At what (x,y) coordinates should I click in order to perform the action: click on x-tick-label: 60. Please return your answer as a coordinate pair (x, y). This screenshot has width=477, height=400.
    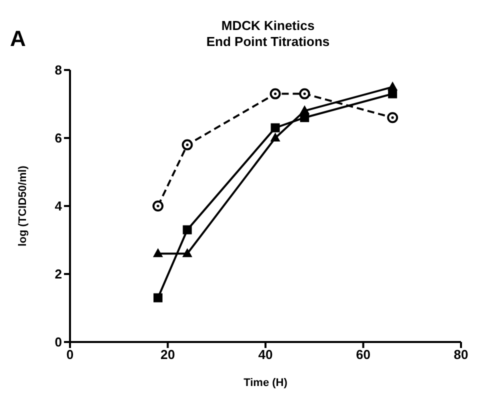
    Looking at the image, I should click on (363, 354).